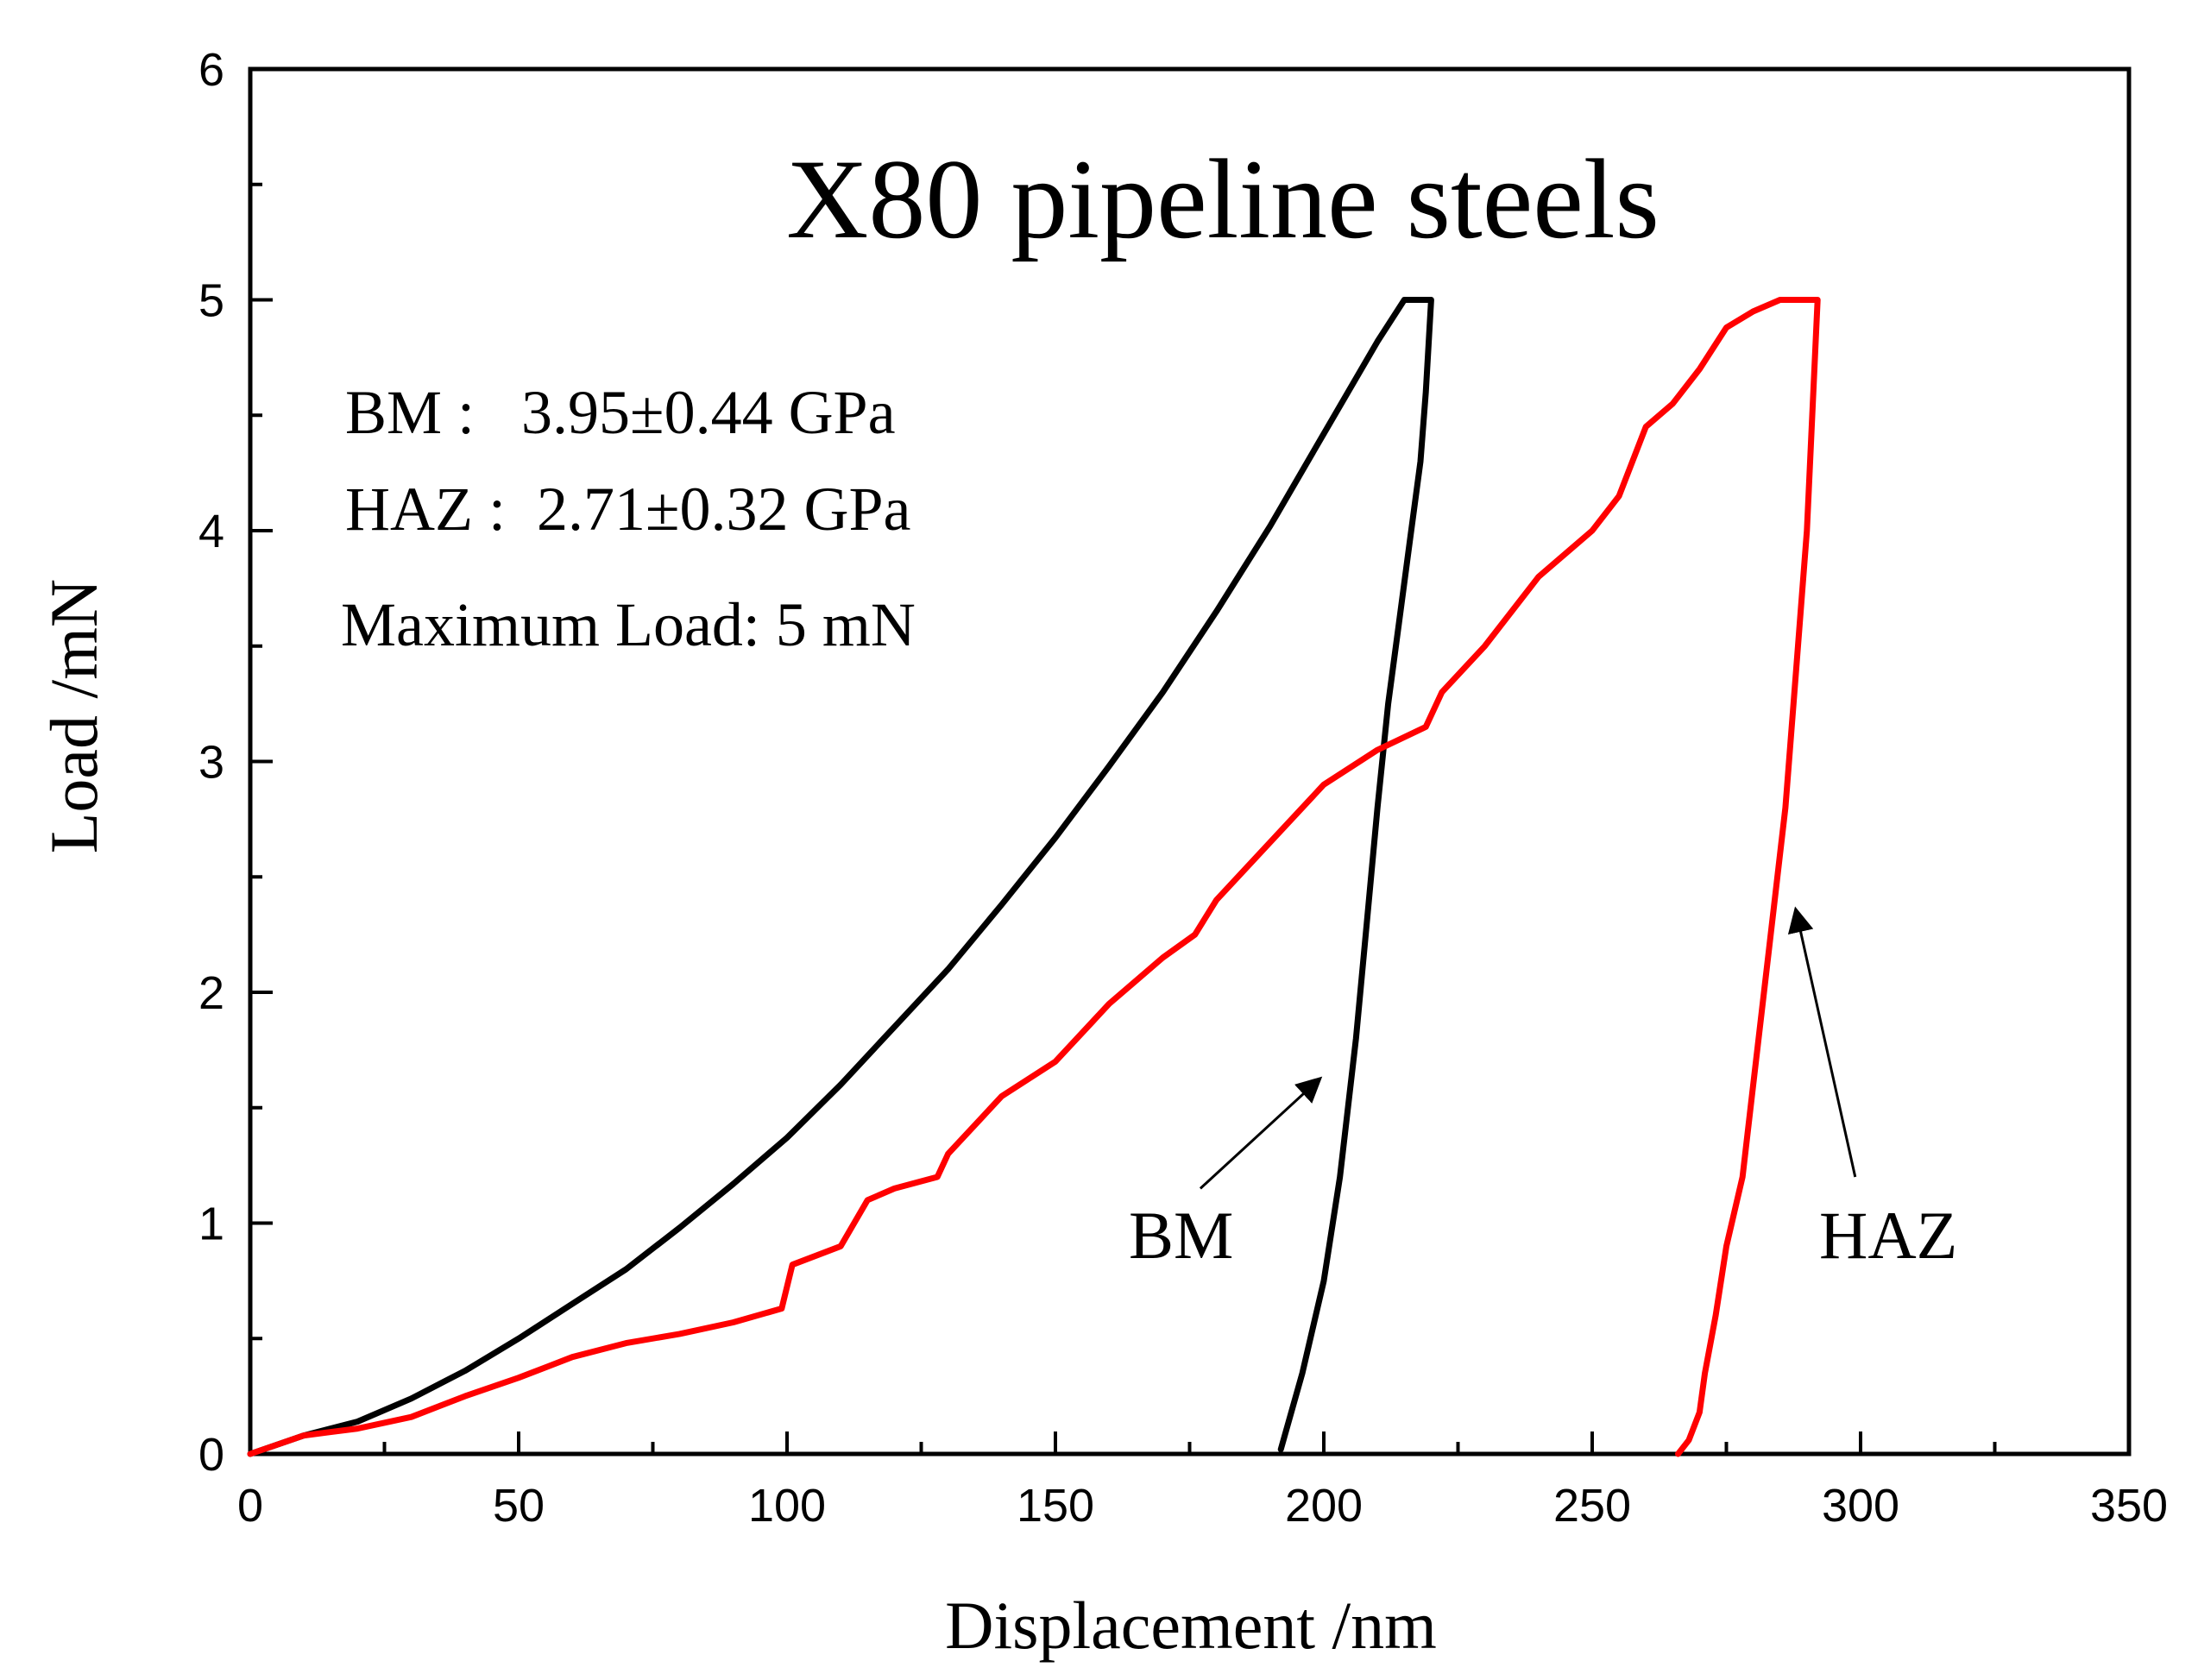 This screenshot has height=1680, width=2198. I want to click on y-tick-label: 1, so click(211, 1224).